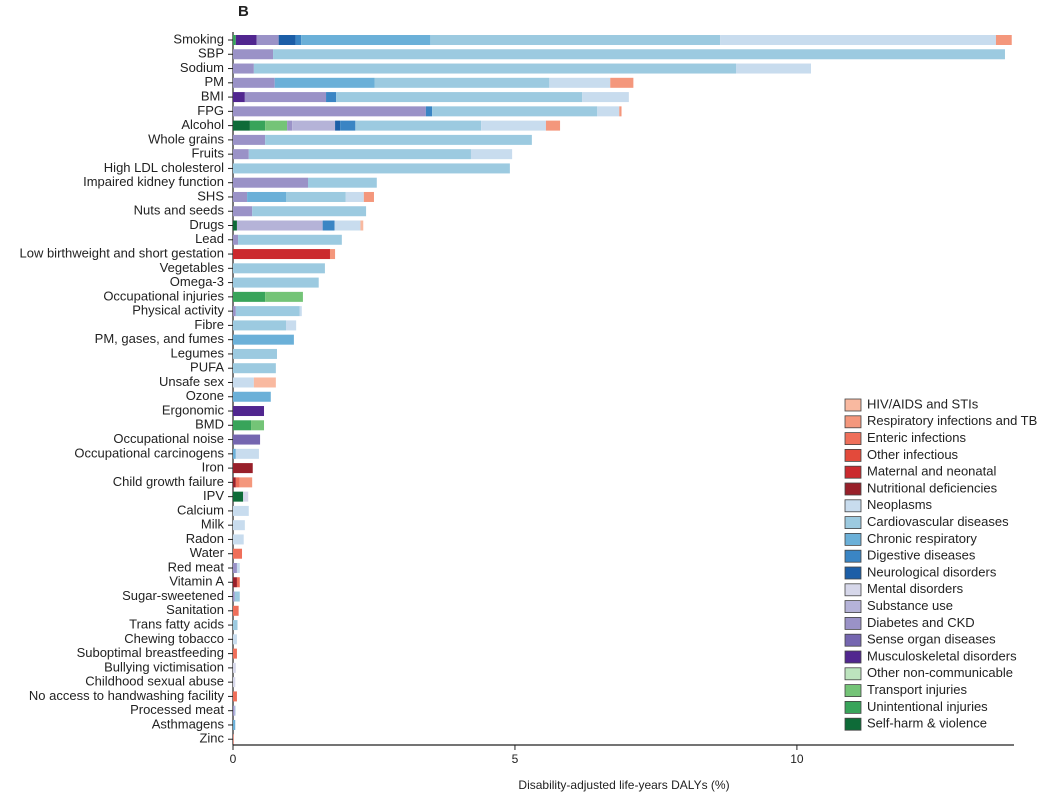 The image size is (1044, 796). What do you see at coordinates (210, 195) in the screenshot?
I see `y-tick-label: SHS` at bounding box center [210, 195].